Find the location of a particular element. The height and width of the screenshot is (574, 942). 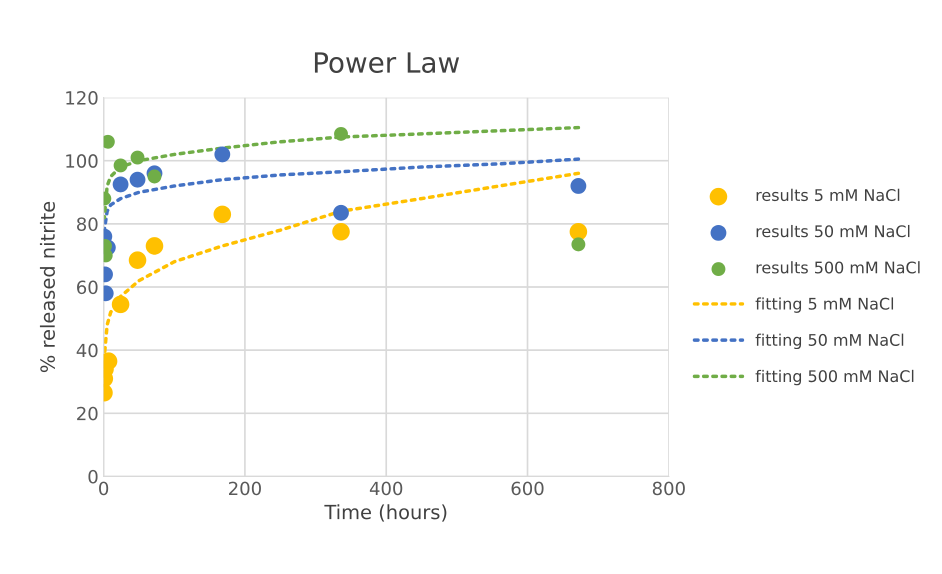

x-tick-label: 0 is located at coordinates (103, 489).